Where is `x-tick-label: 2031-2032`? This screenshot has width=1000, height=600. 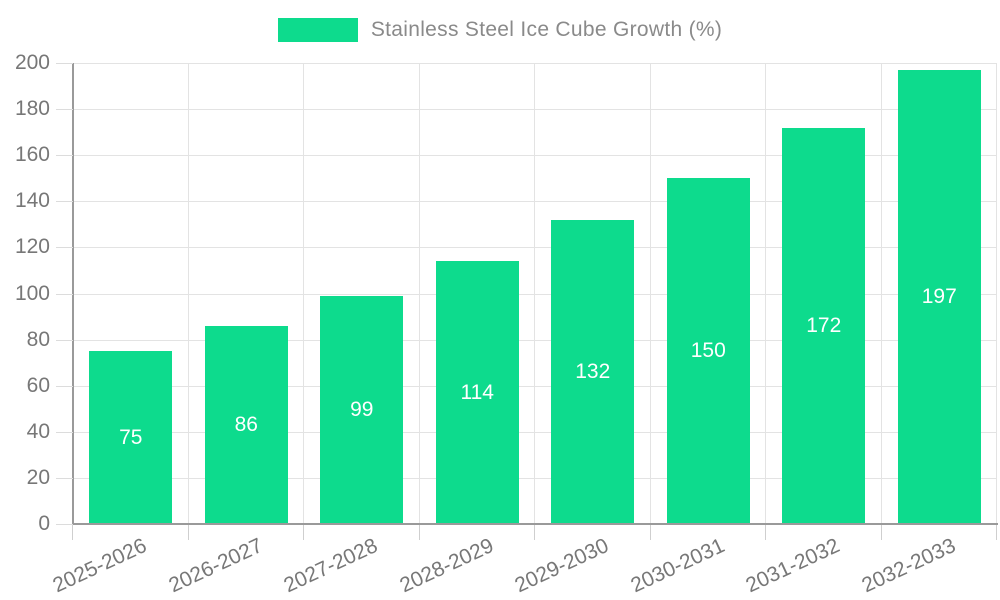 x-tick-label: 2031-2032 is located at coordinates (793, 566).